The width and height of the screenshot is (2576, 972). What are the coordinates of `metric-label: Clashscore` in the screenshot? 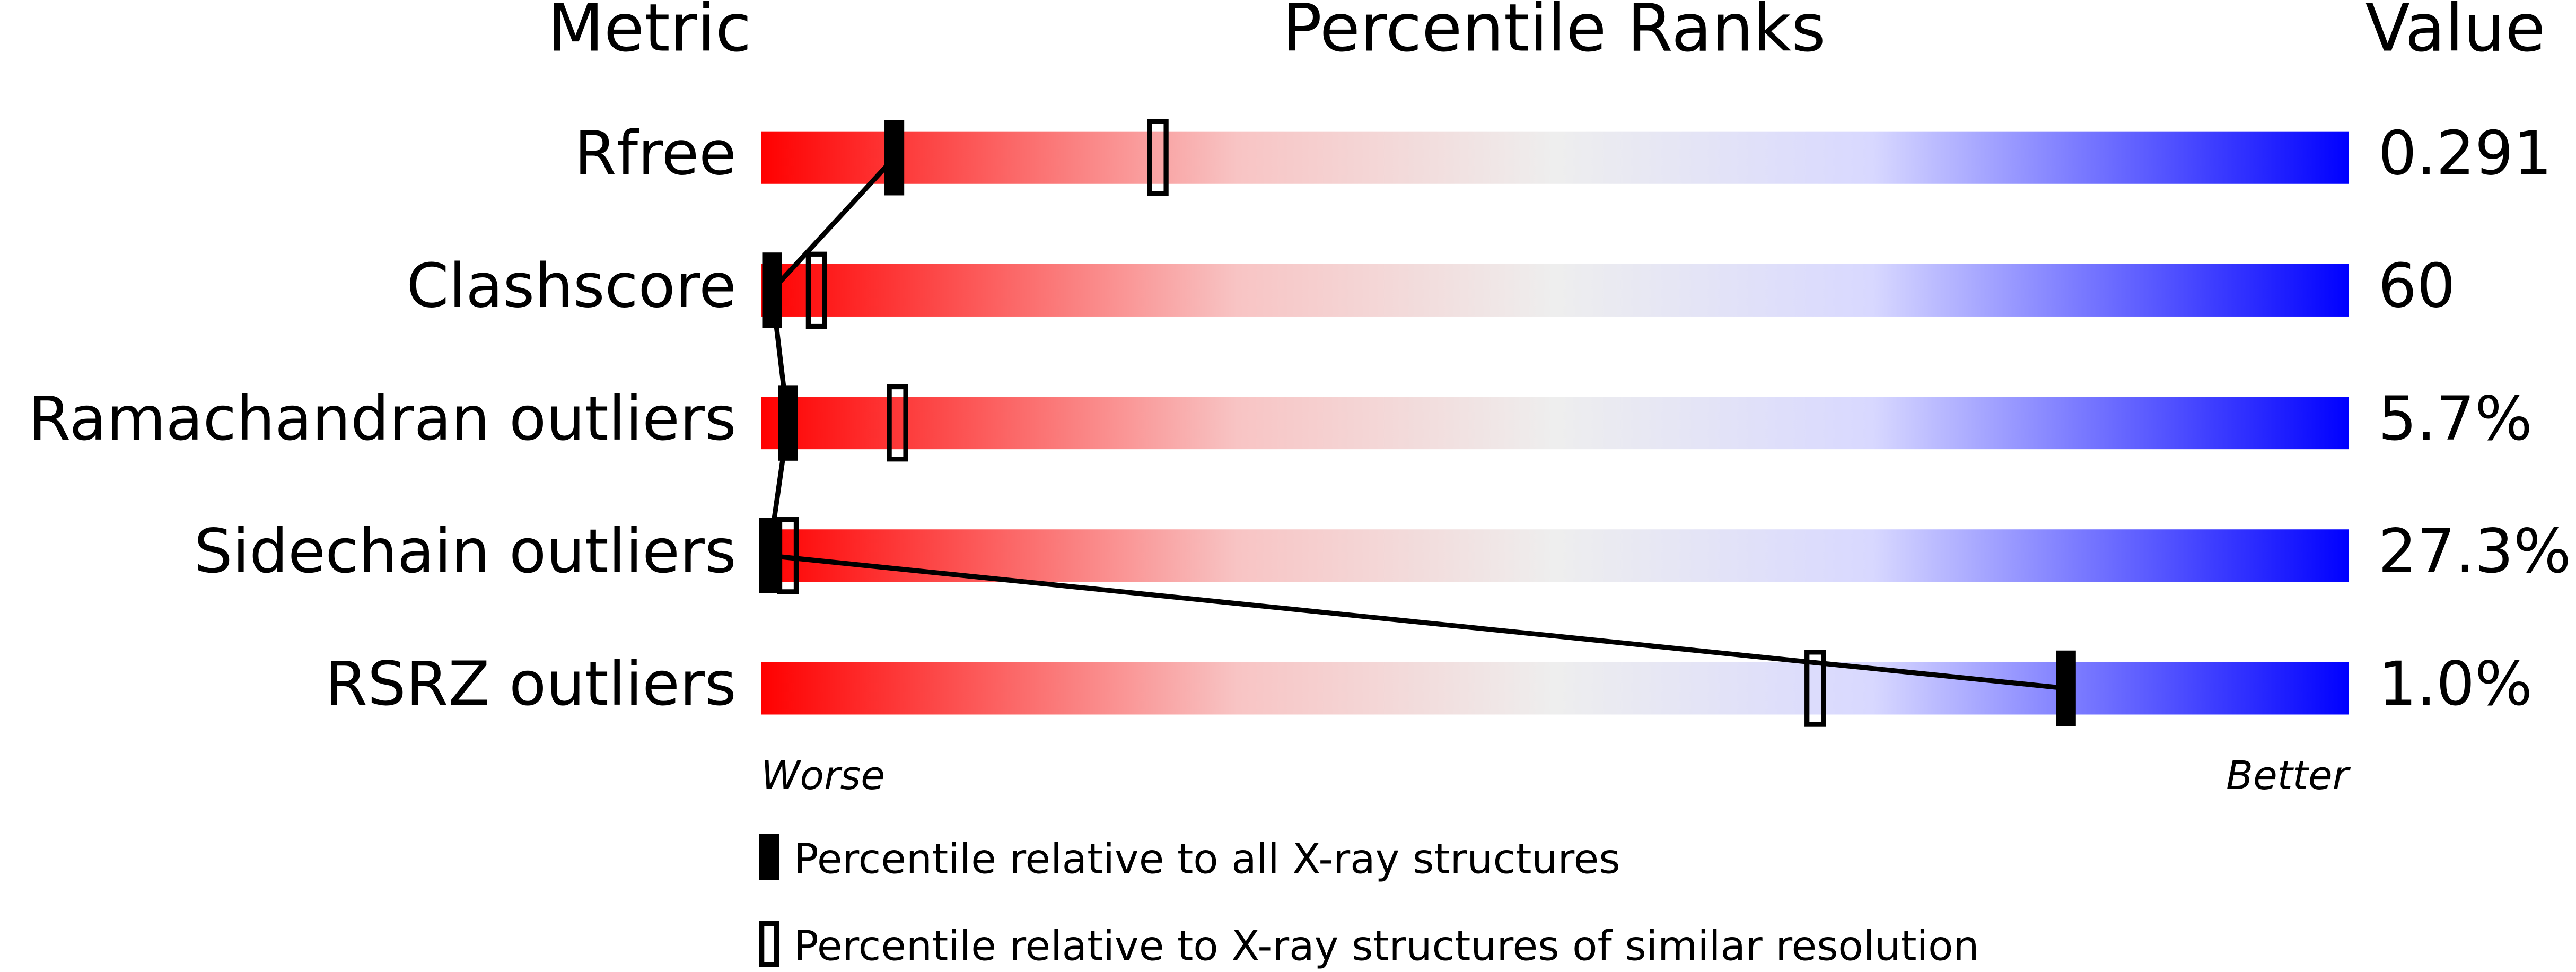 It's located at (572, 286).